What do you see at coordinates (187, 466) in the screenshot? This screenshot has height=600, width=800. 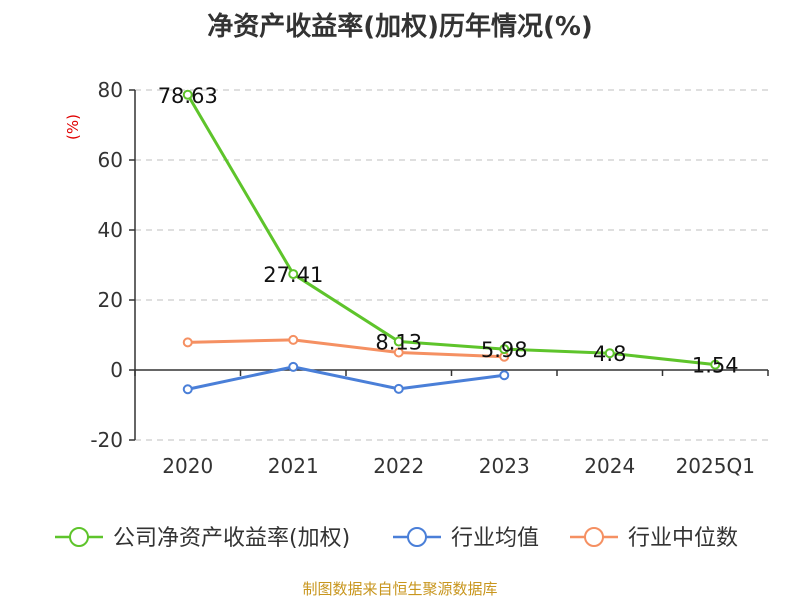 I see `x-tick-label: 2020` at bounding box center [187, 466].